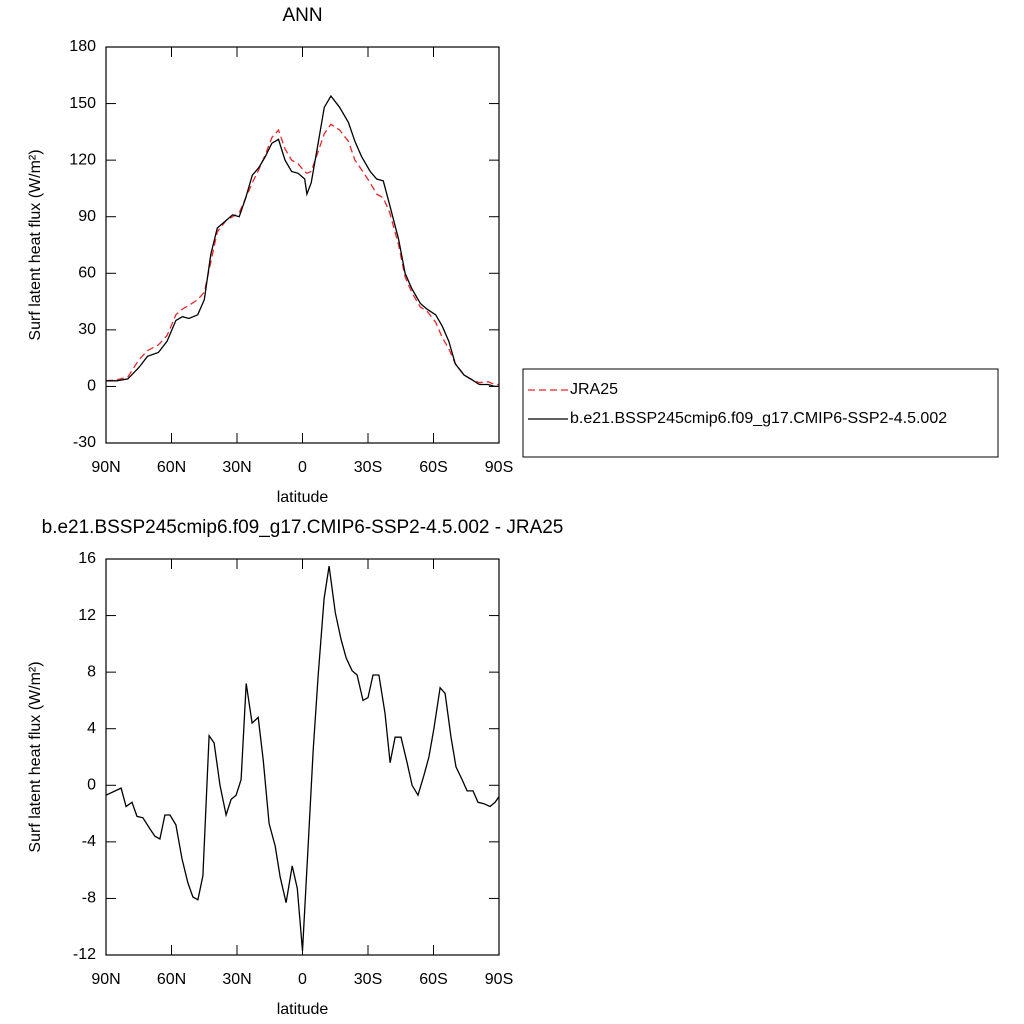  What do you see at coordinates (87, 216) in the screenshot?
I see `y-tick-label: 90` at bounding box center [87, 216].